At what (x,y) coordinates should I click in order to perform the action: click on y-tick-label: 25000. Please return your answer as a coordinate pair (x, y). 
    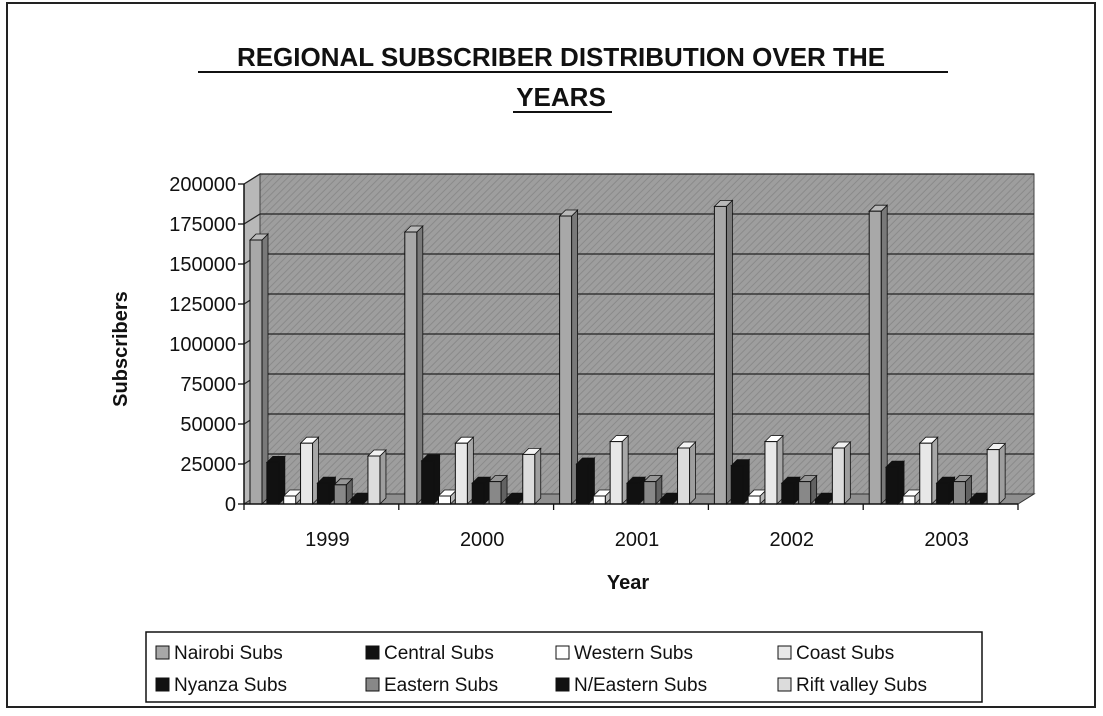
    Looking at the image, I should click on (208, 465).